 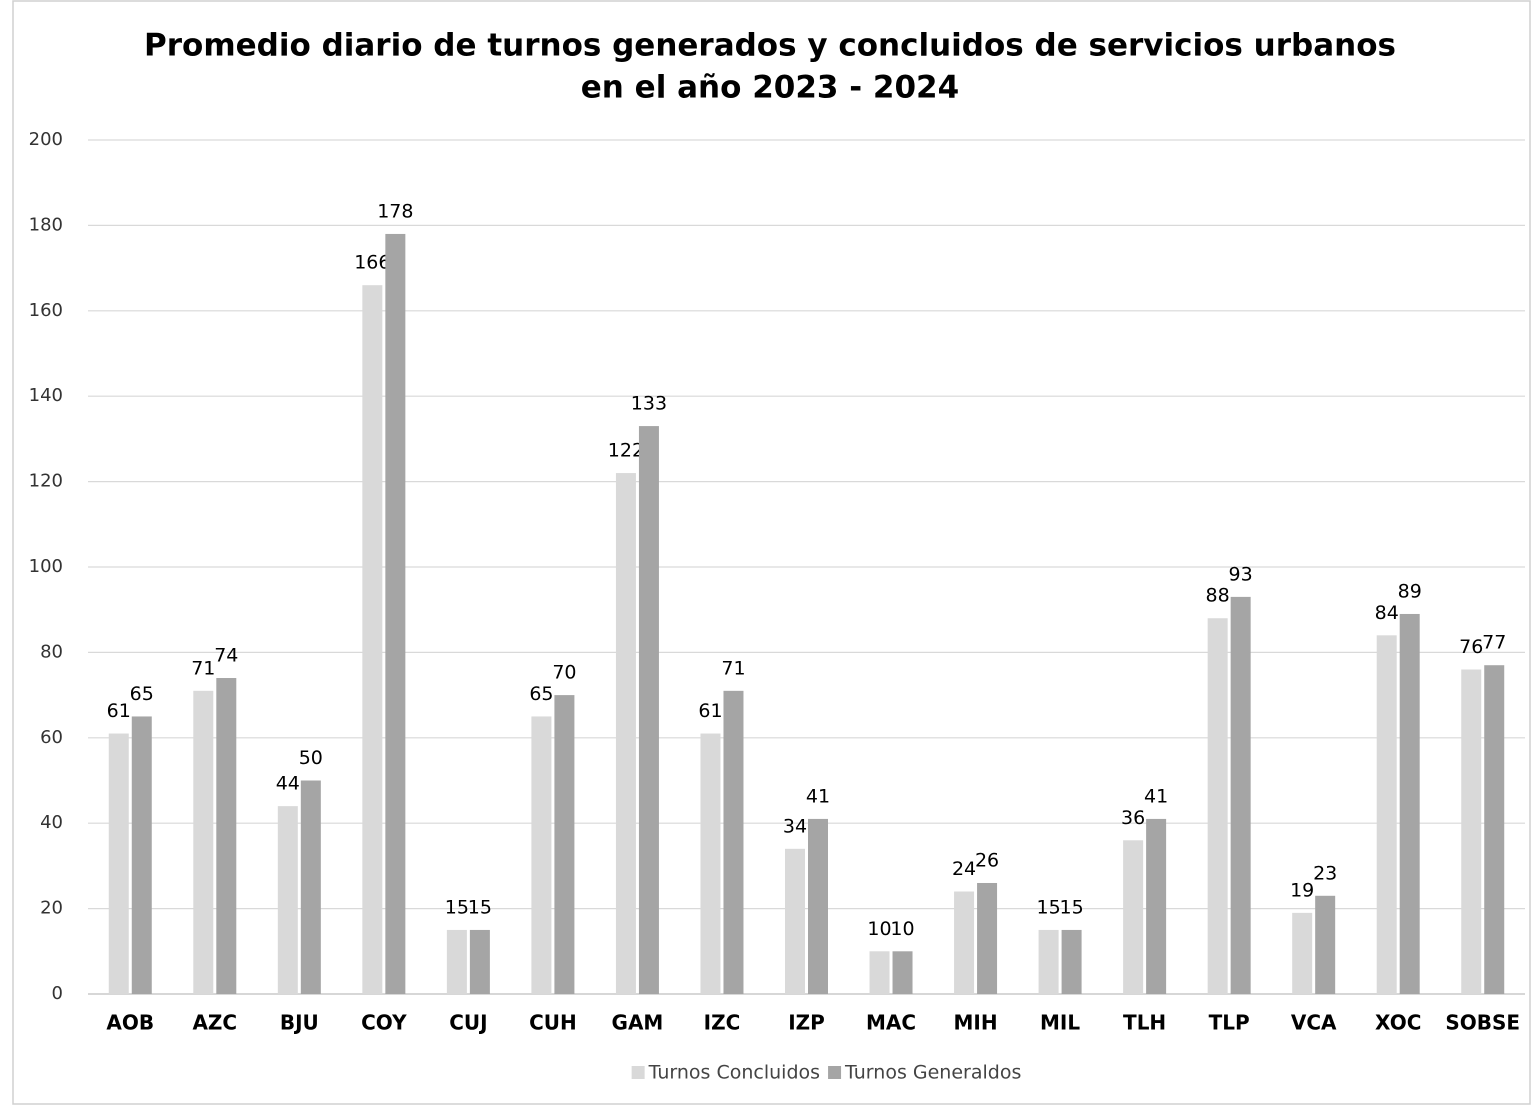 I want to click on value-label: 23, so click(x=1325, y=873).